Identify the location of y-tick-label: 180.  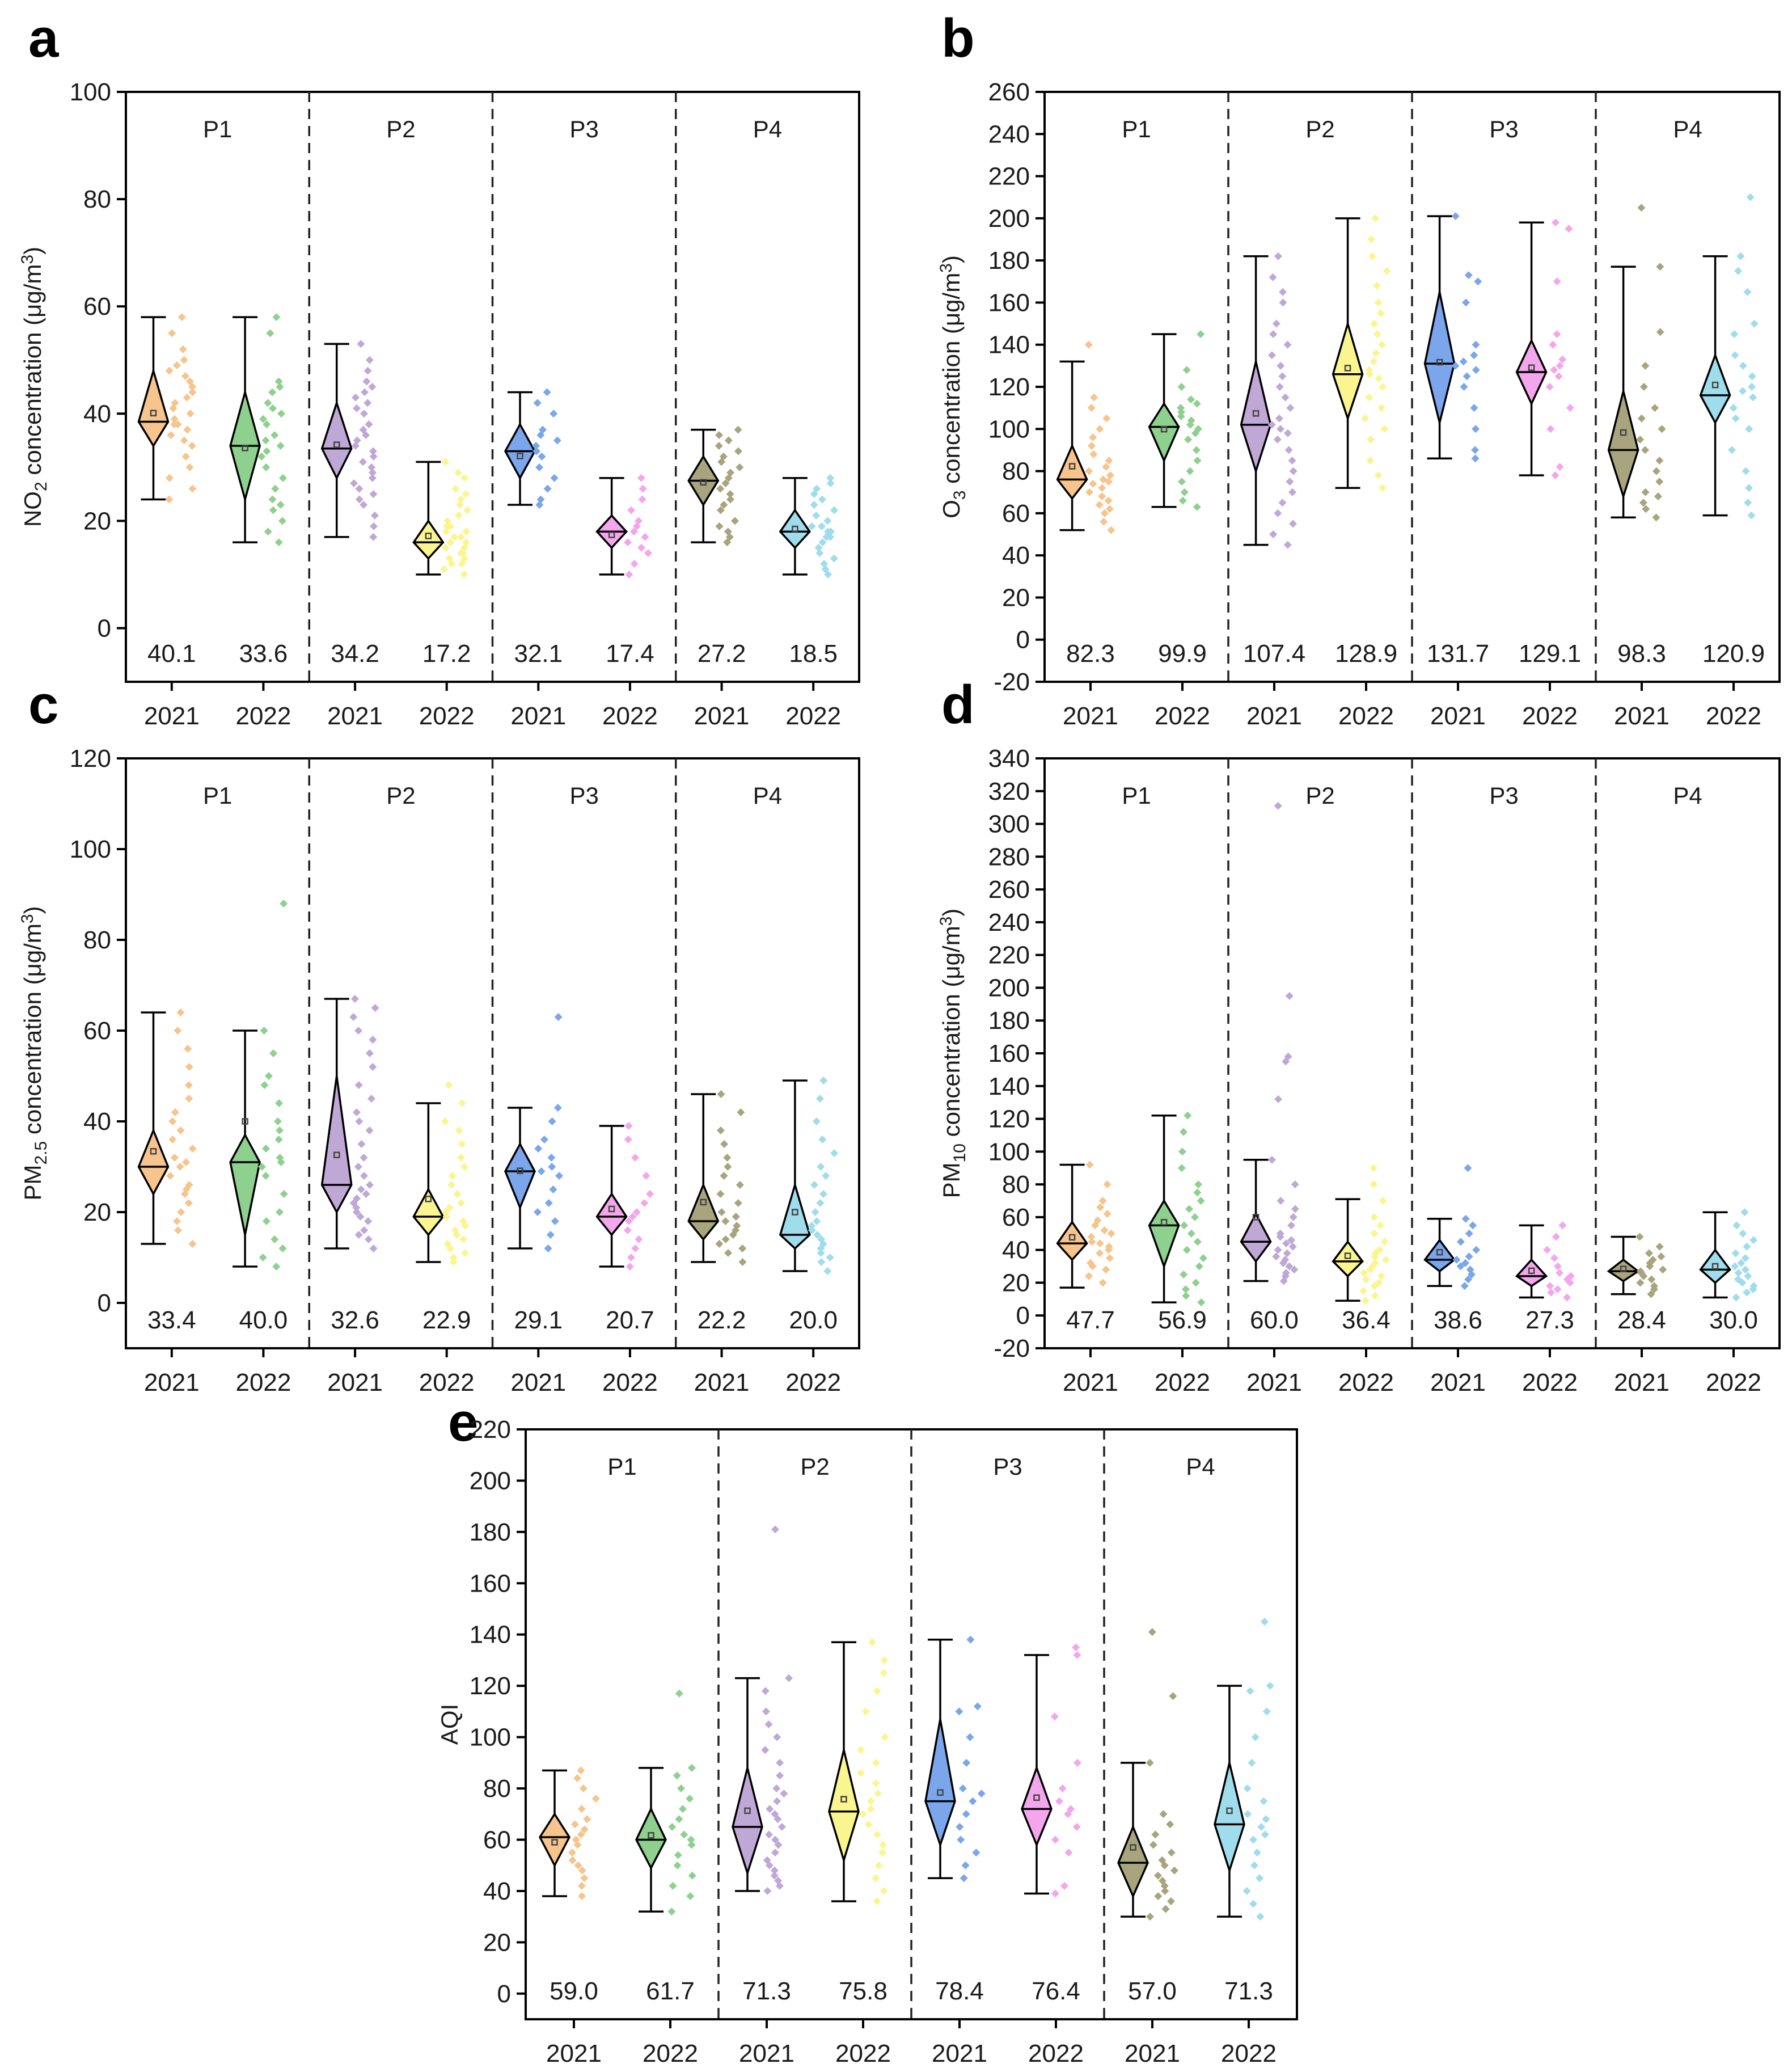
(1009, 261).